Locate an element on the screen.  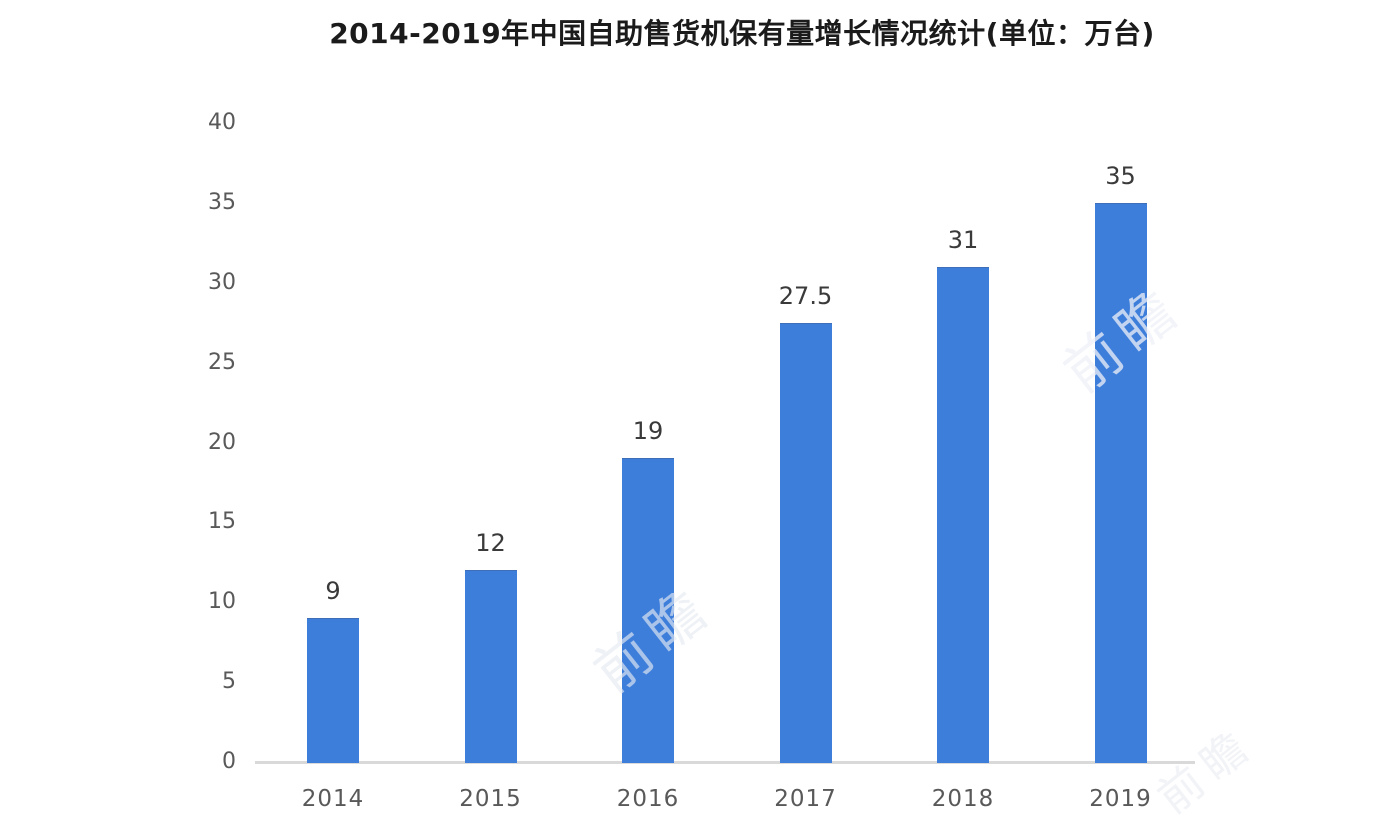
bar-value-2019: 35 is located at coordinates (1120, 175).